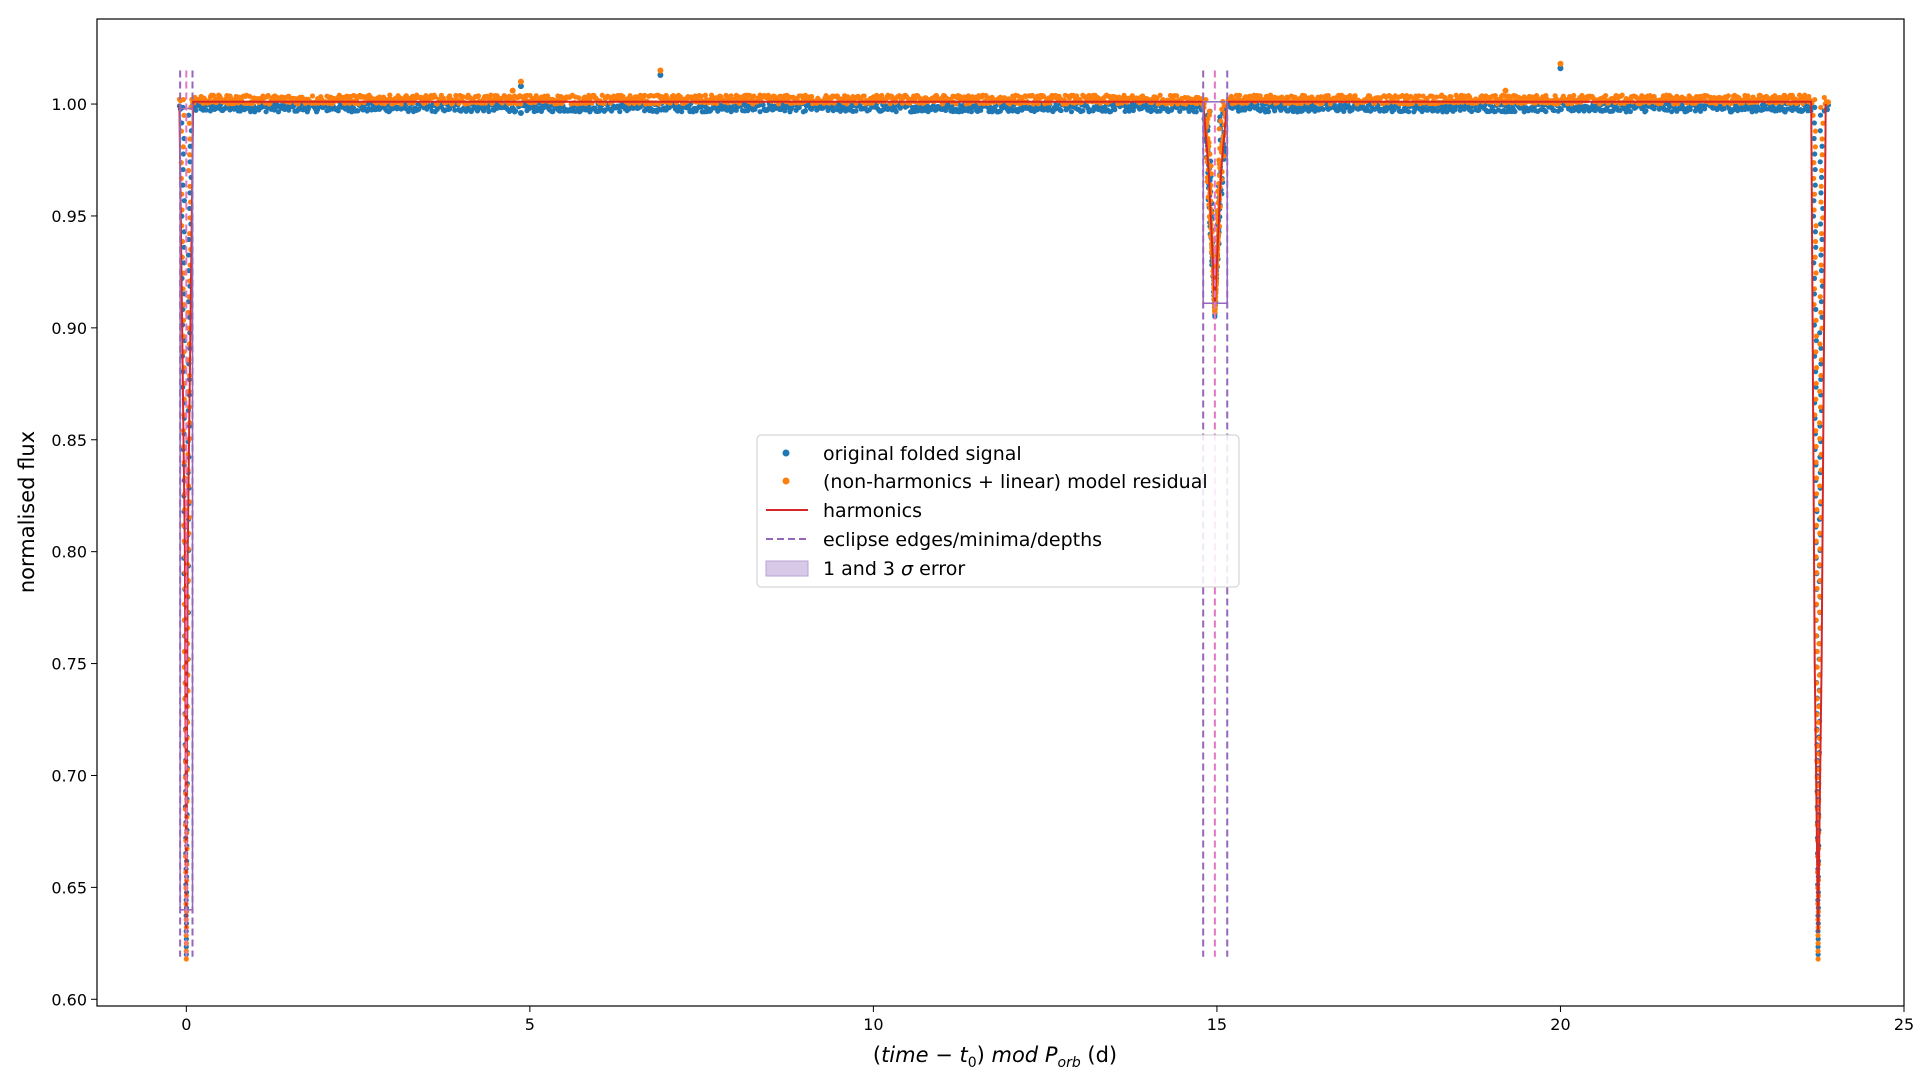 The image size is (1920, 1080). Describe the element at coordinates (1015, 482) in the screenshot. I see `legend-label-residual: (non-harmonics + linear) model residual` at that location.